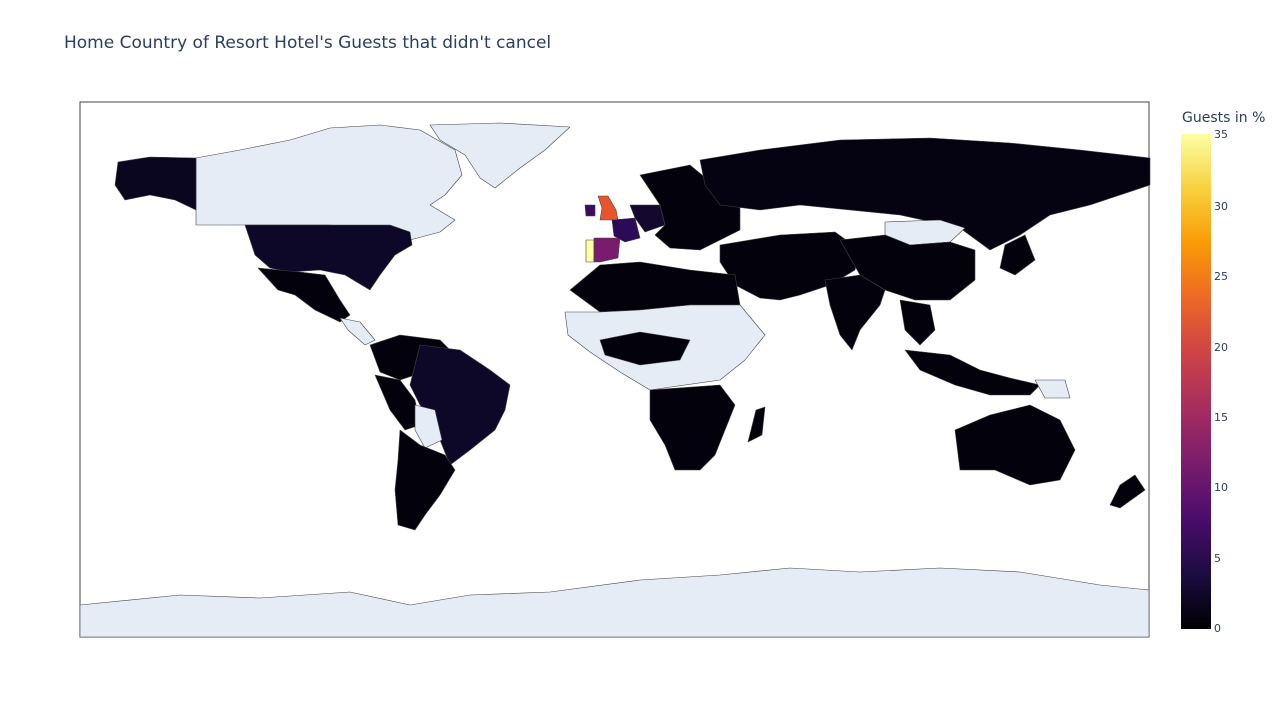  Describe the element at coordinates (328, 257) in the screenshot. I see `usa-region` at that location.